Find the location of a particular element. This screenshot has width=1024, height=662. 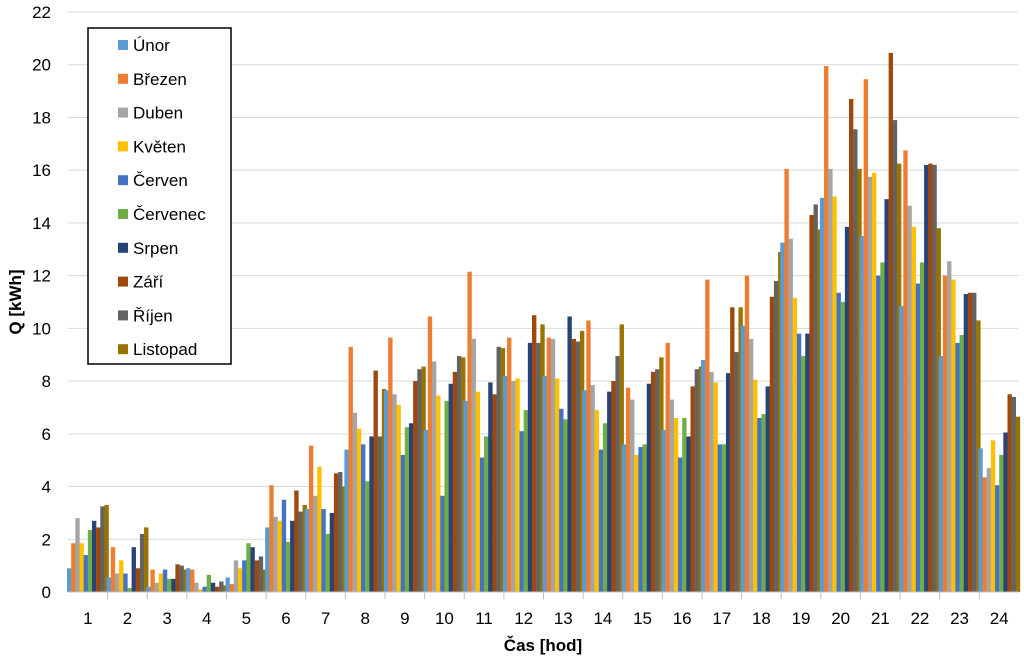

legend-label: Březen is located at coordinates (160, 79).